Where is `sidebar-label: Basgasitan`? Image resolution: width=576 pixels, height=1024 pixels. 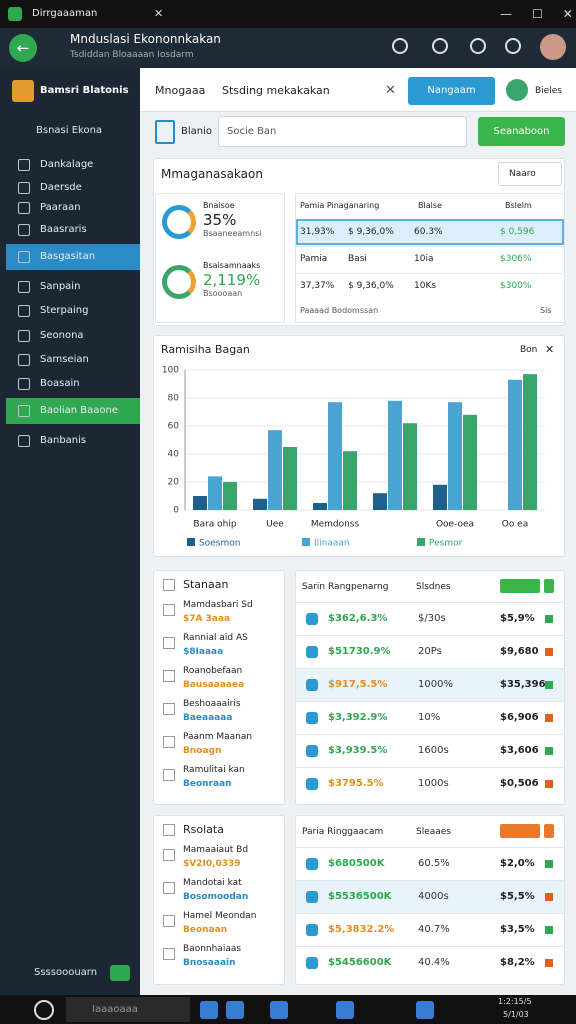 sidebar-label: Basgasitan is located at coordinates (68, 256).